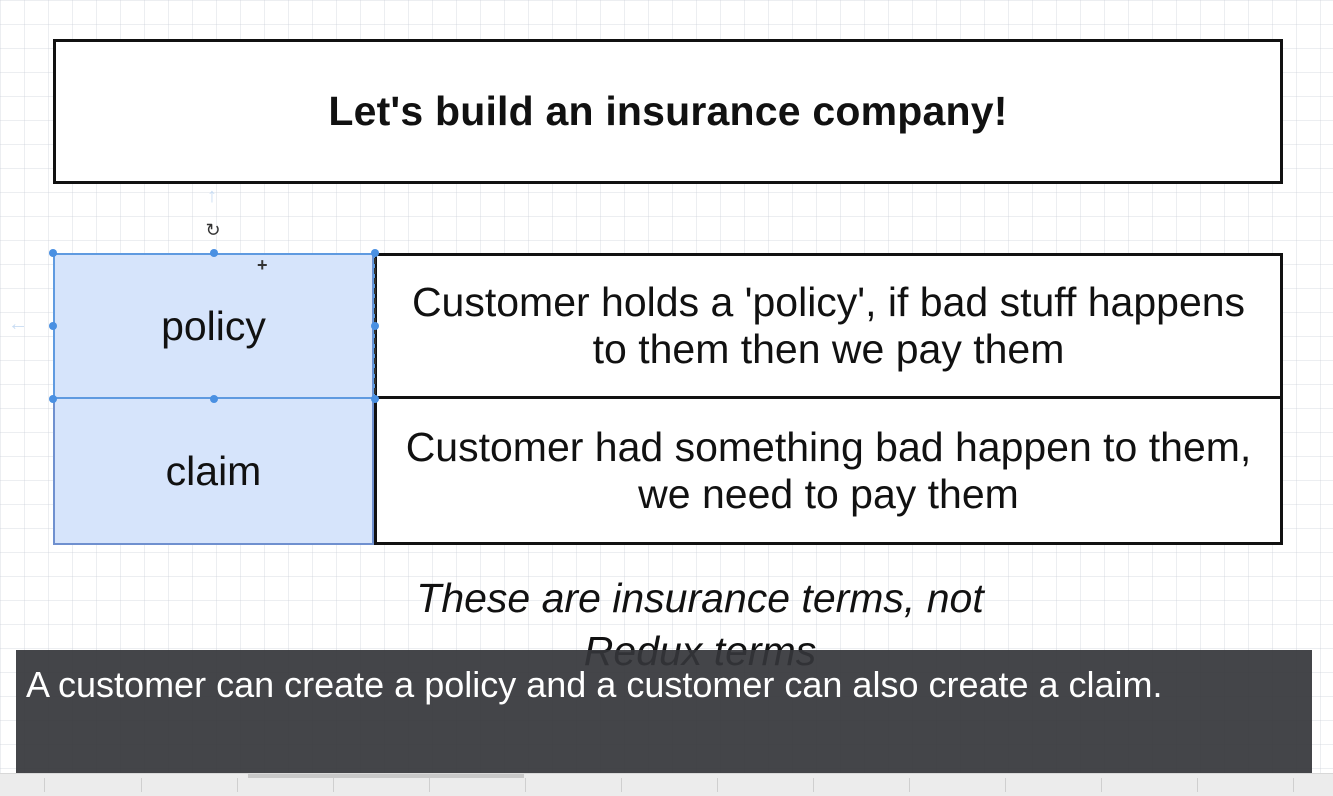 The image size is (1333, 796). Describe the element at coordinates (53, 326) in the screenshot. I see `resize-handle-left` at that location.